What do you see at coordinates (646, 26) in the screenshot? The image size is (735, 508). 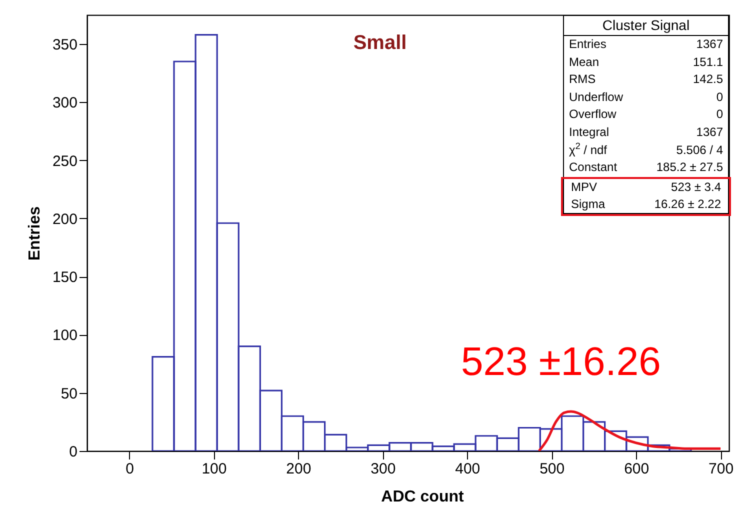 I see `annotation: Cluster Signal` at bounding box center [646, 26].